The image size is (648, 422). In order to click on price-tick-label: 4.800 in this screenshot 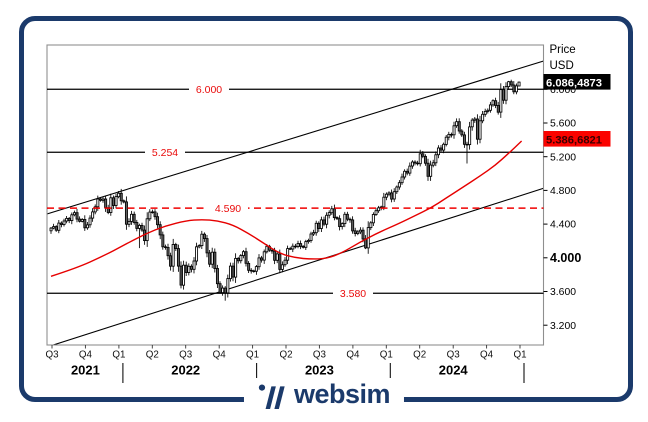, I will do `click(563, 191)`.